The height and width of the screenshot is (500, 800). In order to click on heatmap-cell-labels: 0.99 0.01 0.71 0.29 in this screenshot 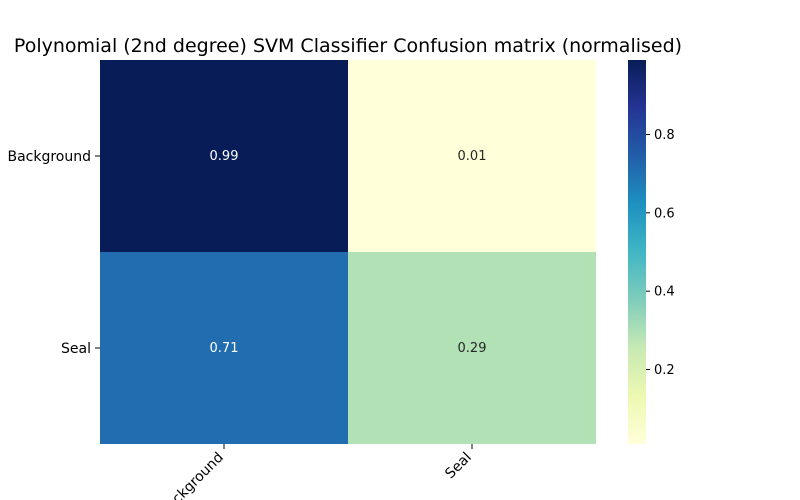, I will do `click(348, 252)`.